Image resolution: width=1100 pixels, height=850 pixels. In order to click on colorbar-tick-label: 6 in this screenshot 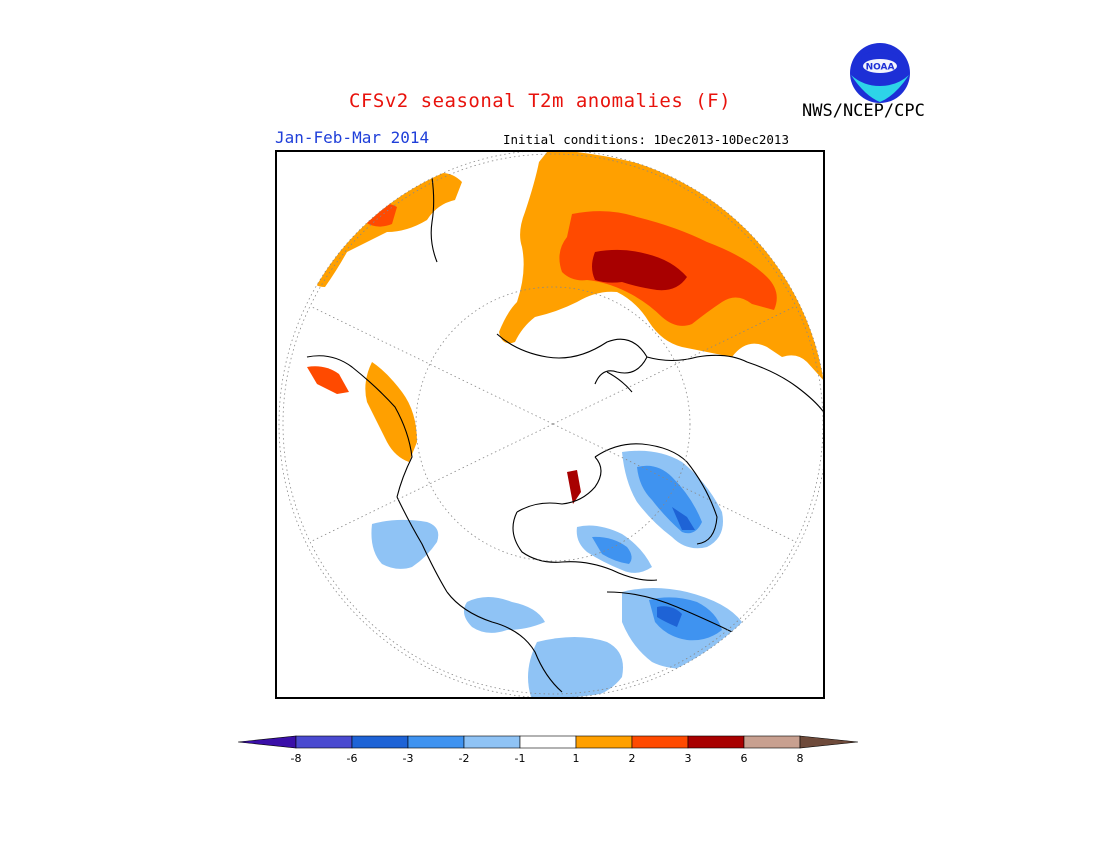, I will do `click(744, 758)`.